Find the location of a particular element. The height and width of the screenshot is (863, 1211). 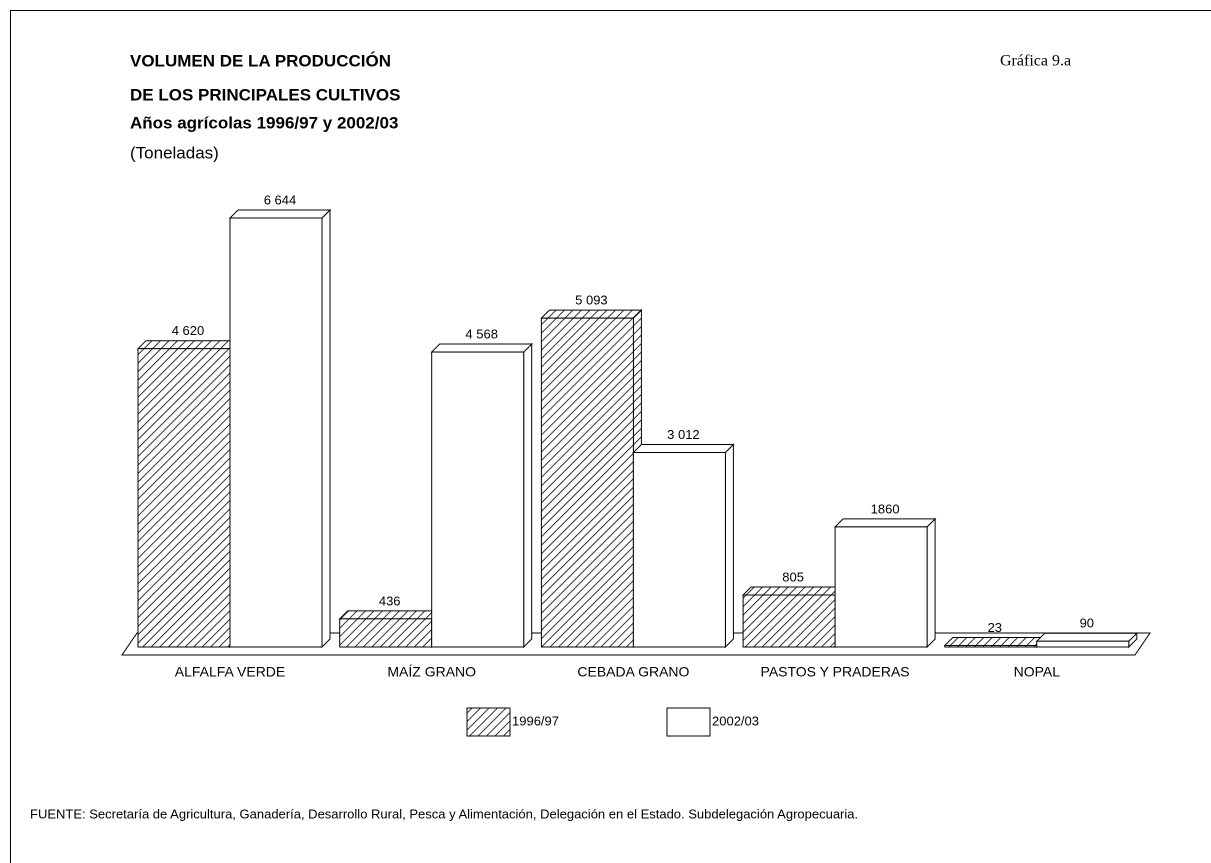

x-tick-label: MAÍZ GRANO is located at coordinates (431, 672).